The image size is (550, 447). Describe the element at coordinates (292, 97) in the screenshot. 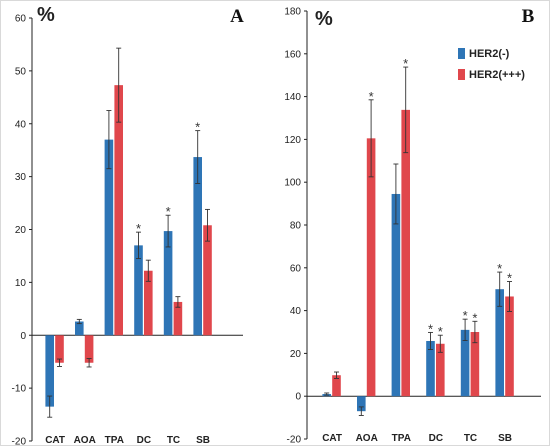

I see `panel-b-y-tick-label: 140` at that location.